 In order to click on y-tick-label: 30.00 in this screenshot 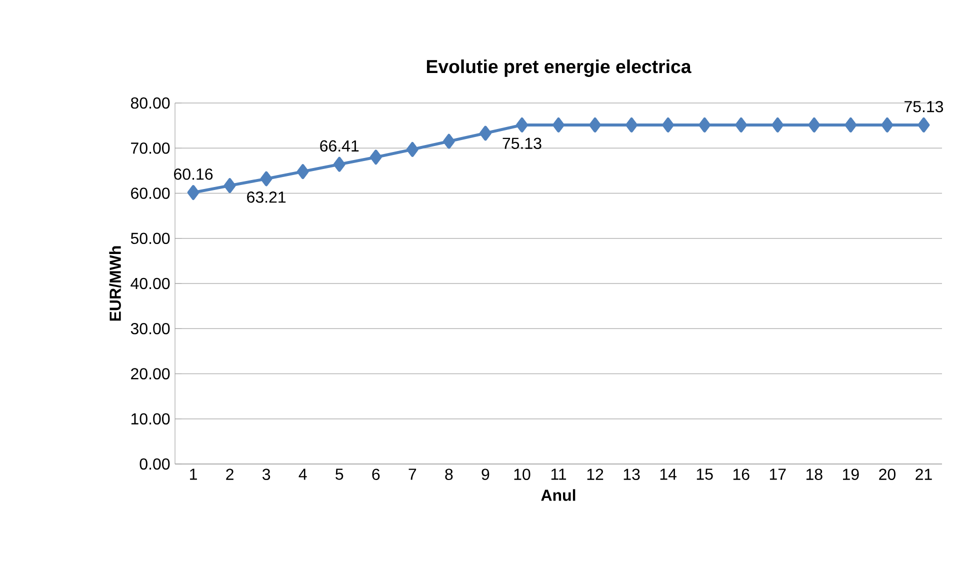, I will do `click(150, 328)`.